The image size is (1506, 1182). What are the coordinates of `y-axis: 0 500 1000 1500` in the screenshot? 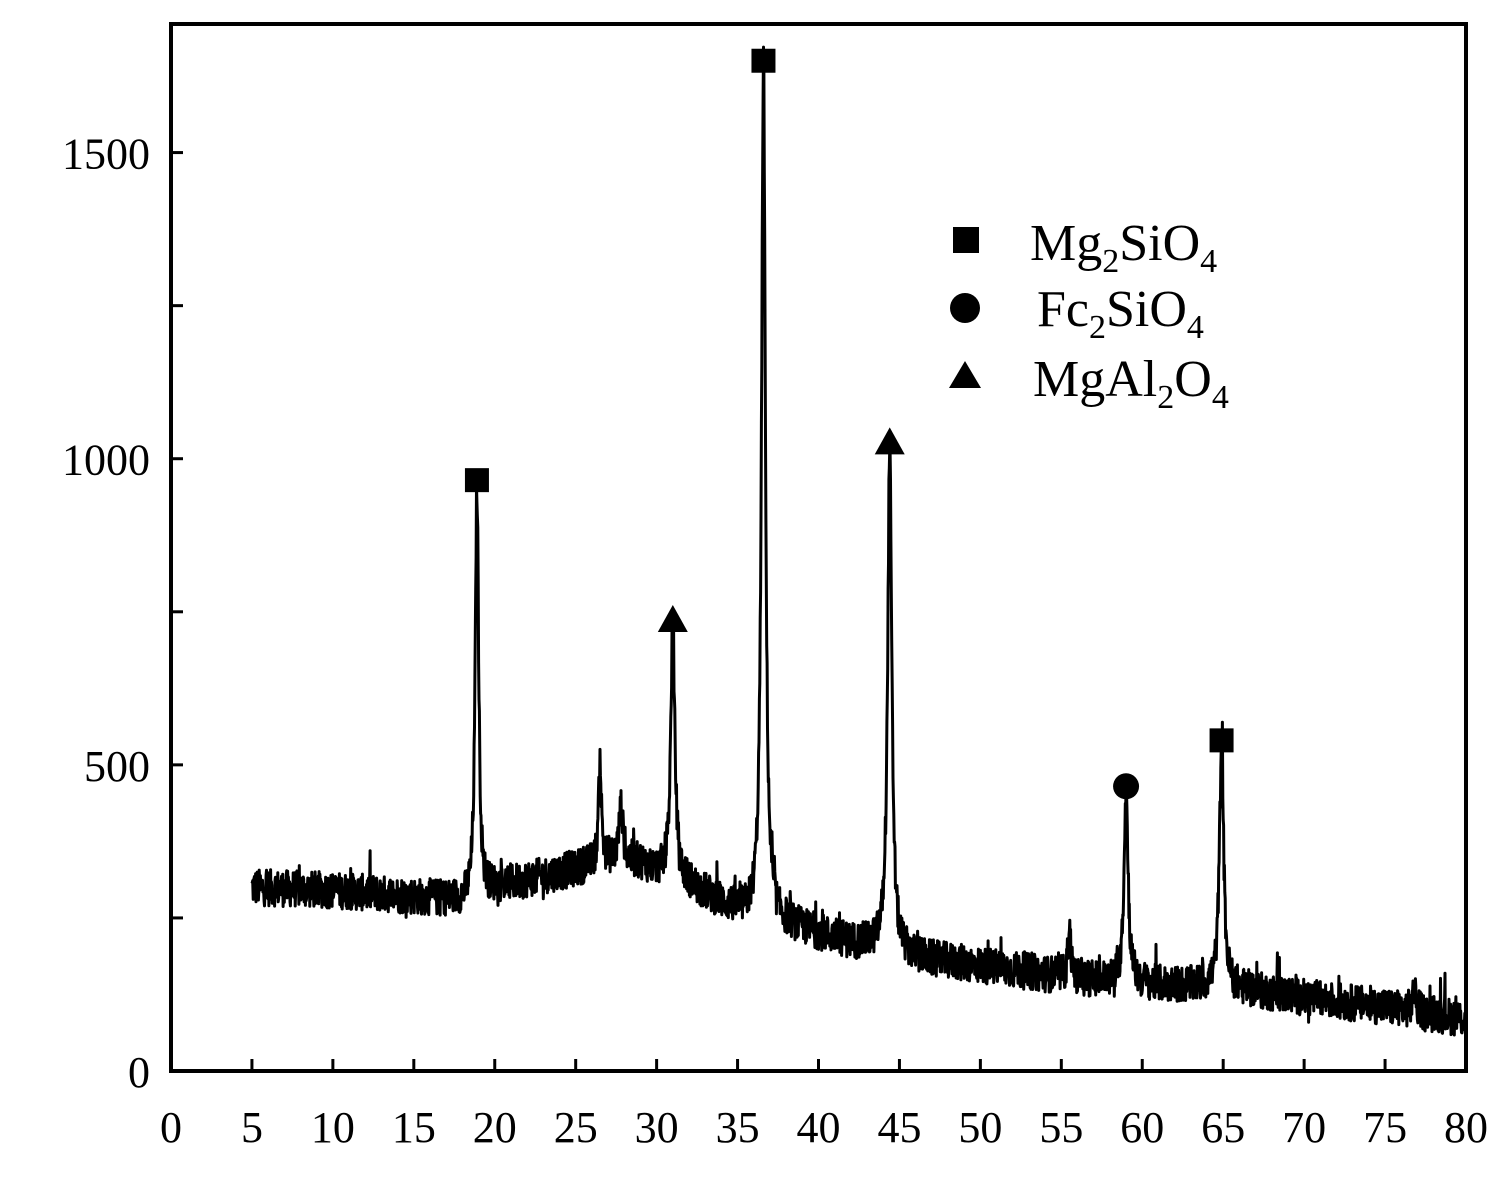 It's located at (122, 613).